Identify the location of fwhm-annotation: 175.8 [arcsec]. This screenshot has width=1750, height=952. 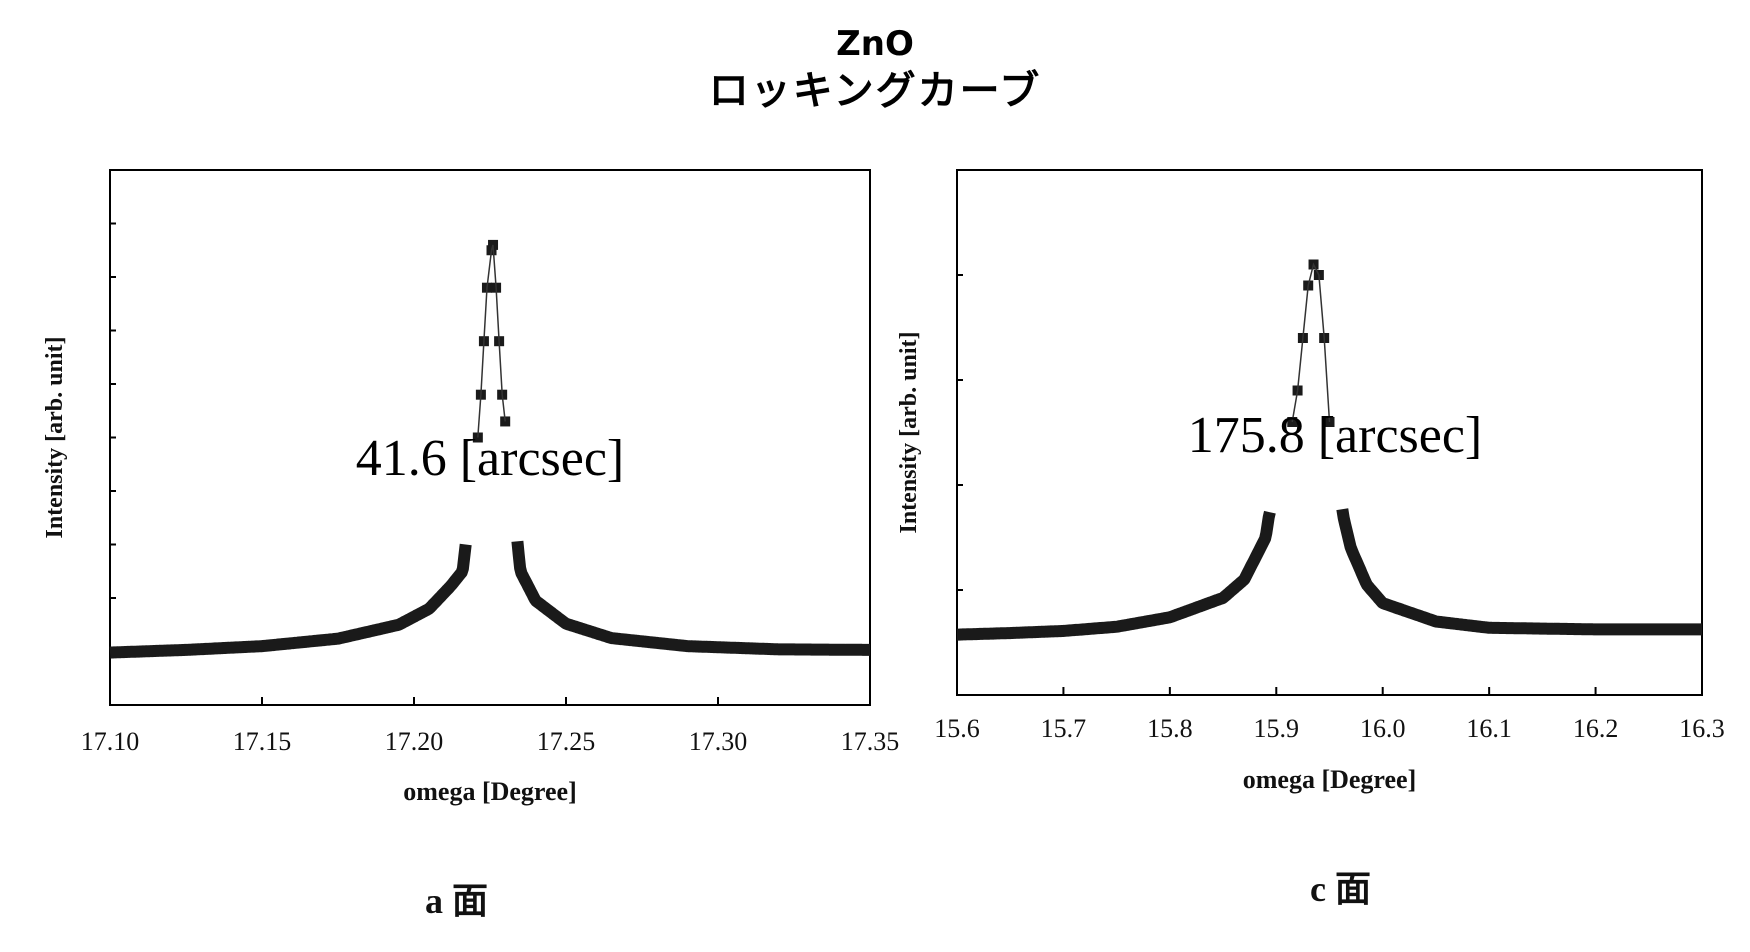
(1335, 435).